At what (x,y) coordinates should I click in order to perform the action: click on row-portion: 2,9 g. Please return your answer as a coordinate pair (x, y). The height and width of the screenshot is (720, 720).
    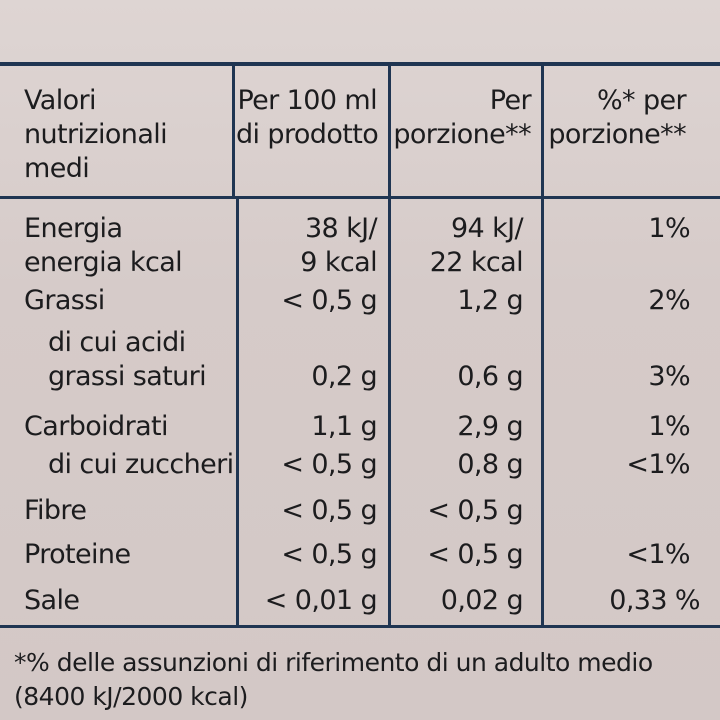
    Looking at the image, I should click on (490, 426).